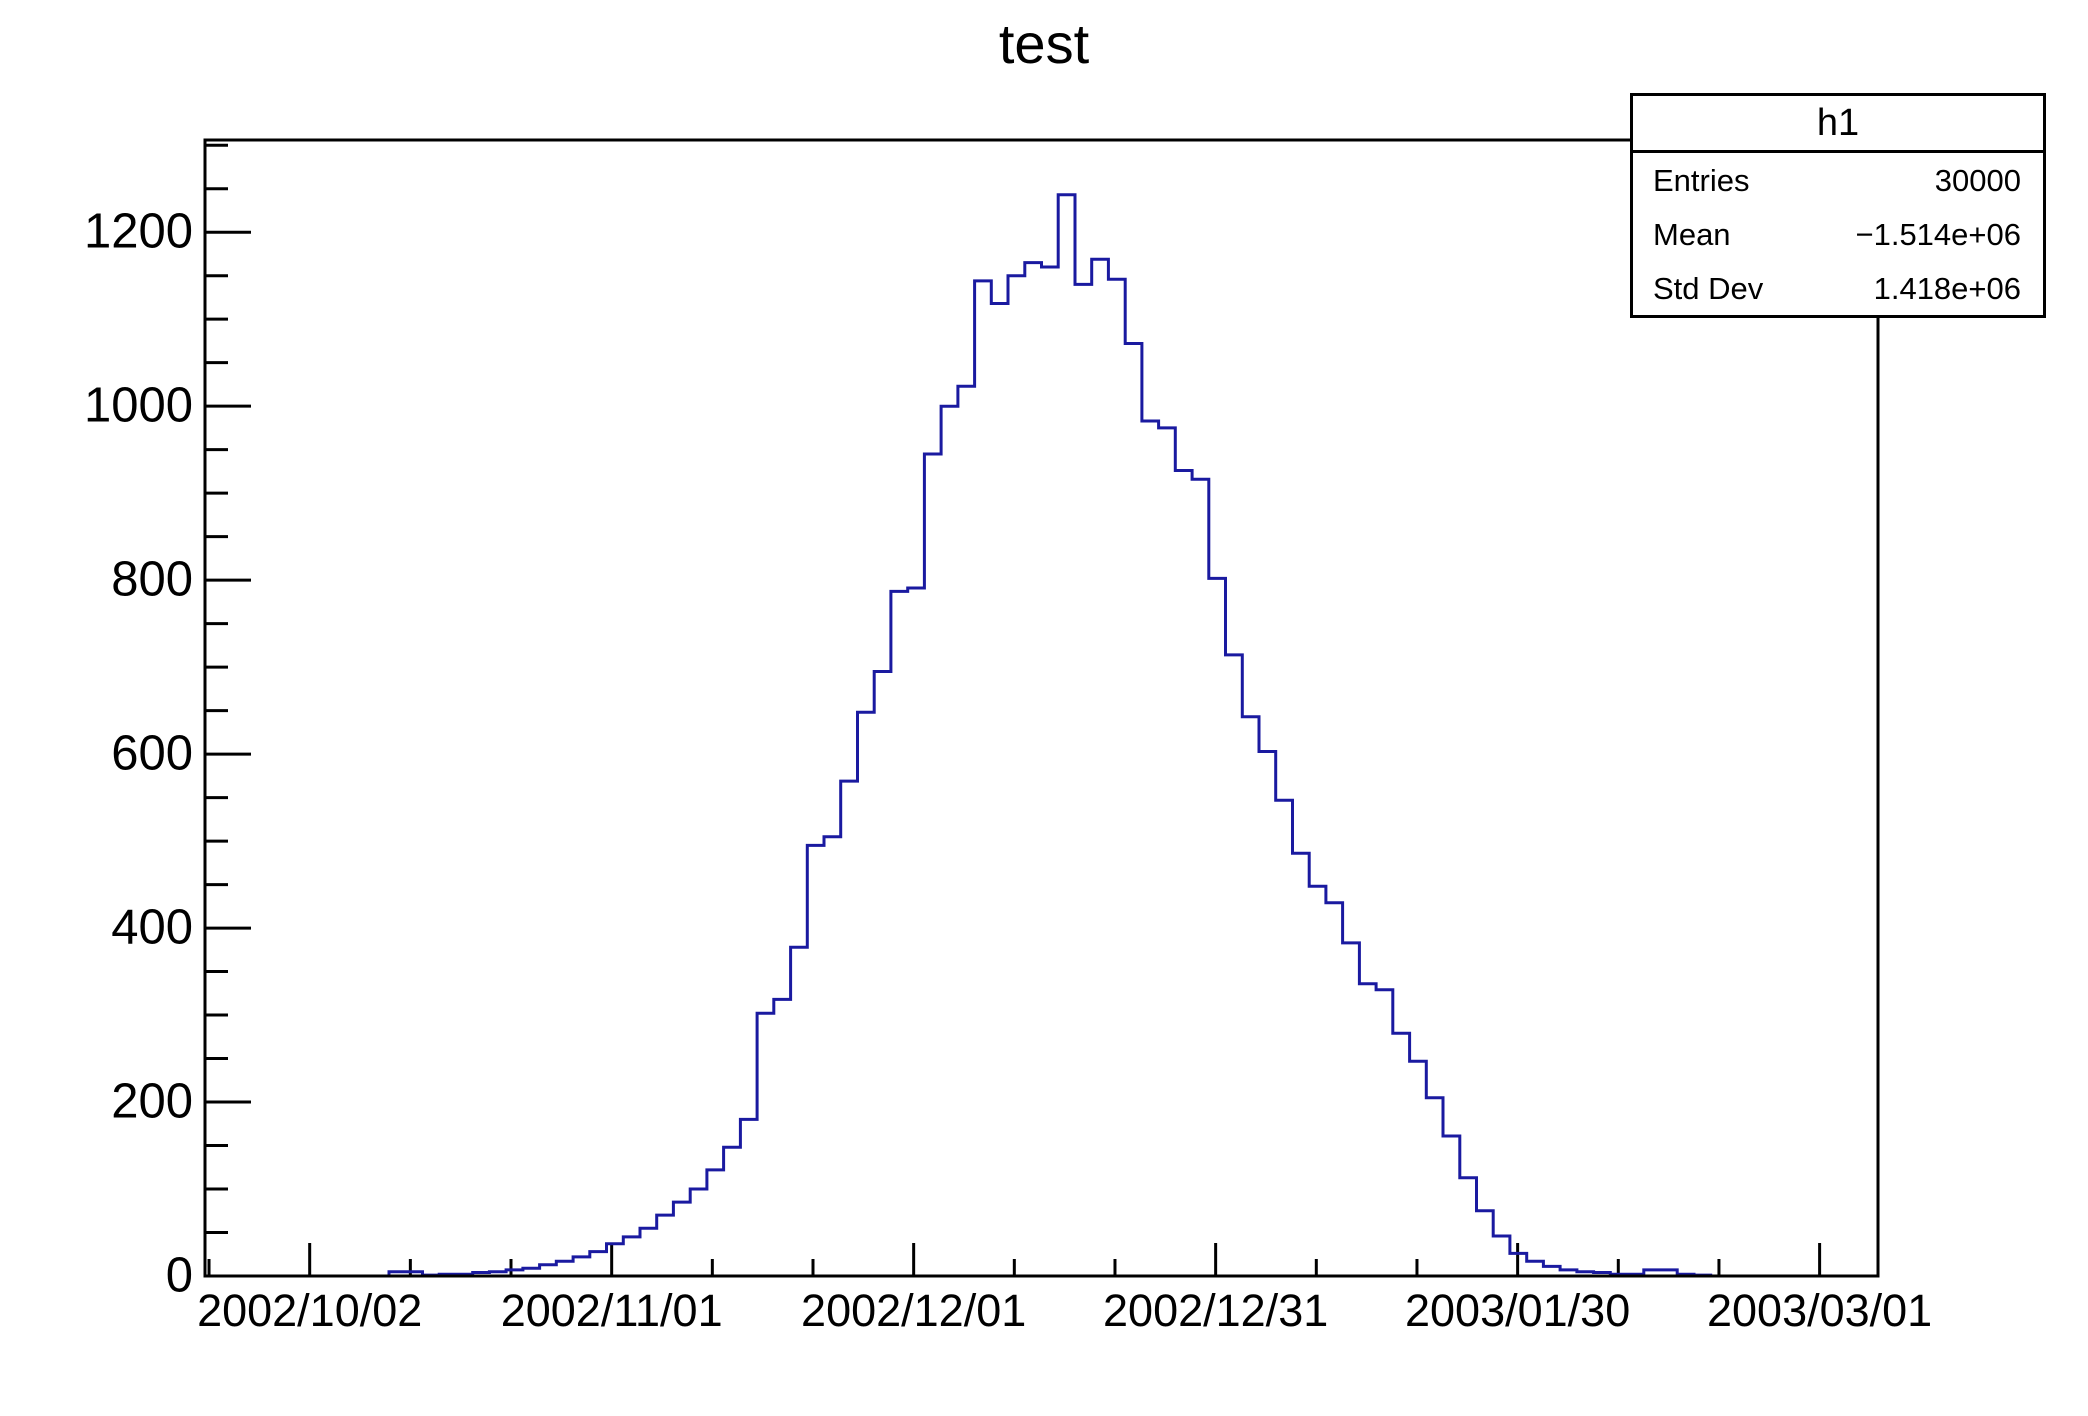 Image resolution: width=2088 pixels, height=1416 pixels. What do you see at coordinates (1708, 288) in the screenshot?
I see `stats-label: Std Dev` at bounding box center [1708, 288].